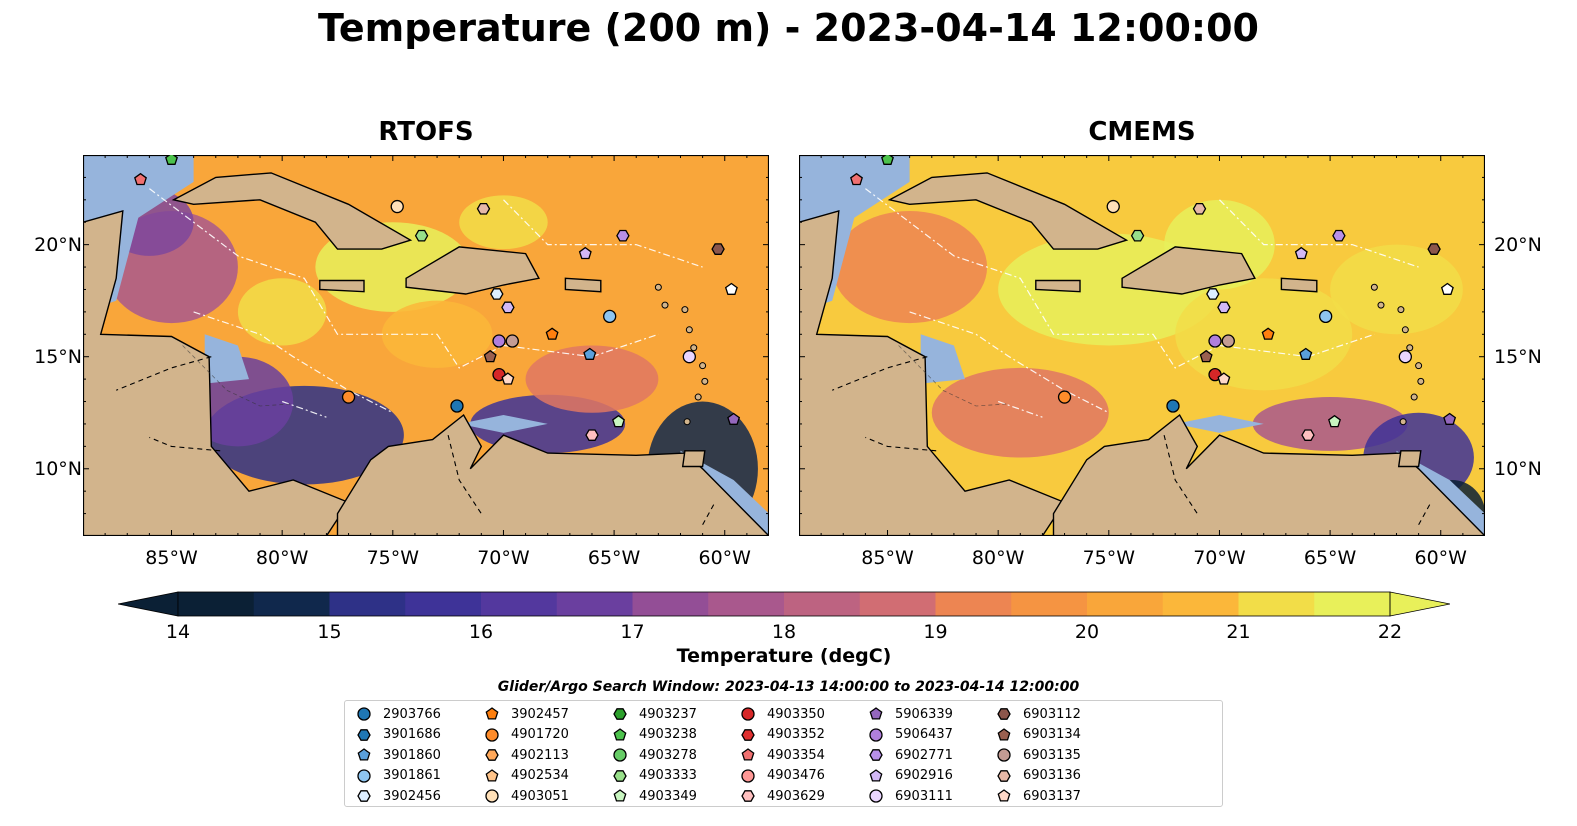 This screenshot has width=1577, height=826. I want to click on colorbar-tick: 16, so click(481, 632).